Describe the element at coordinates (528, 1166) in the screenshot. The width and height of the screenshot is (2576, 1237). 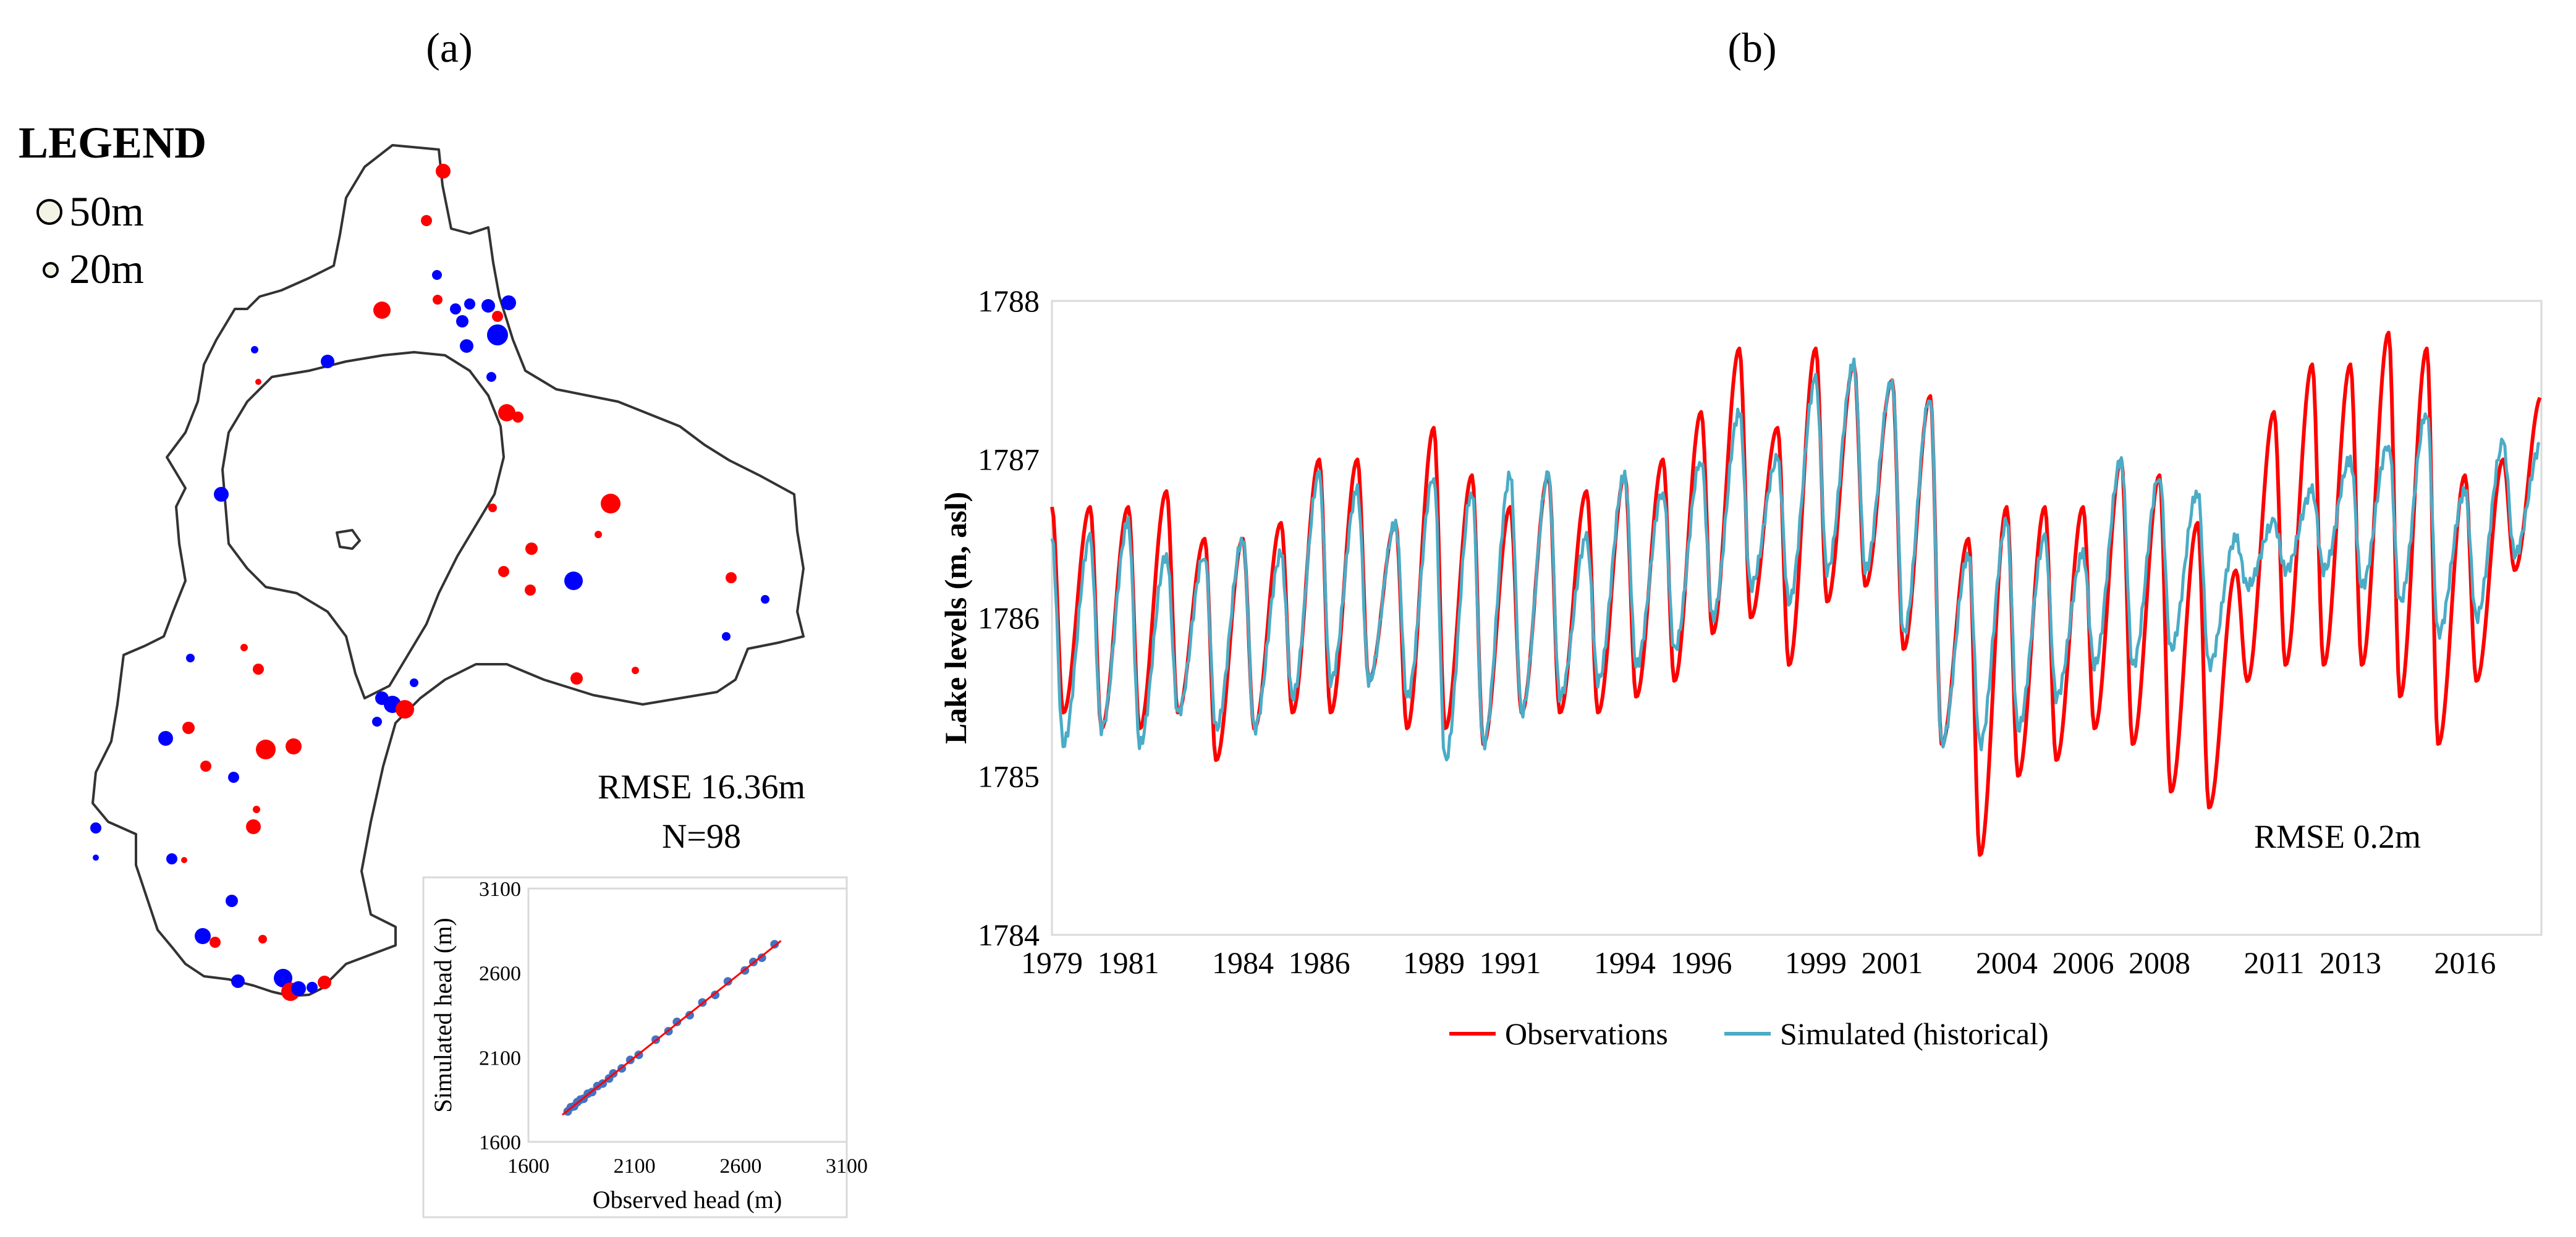
I see `inset-xtick-label: 1600` at that location.